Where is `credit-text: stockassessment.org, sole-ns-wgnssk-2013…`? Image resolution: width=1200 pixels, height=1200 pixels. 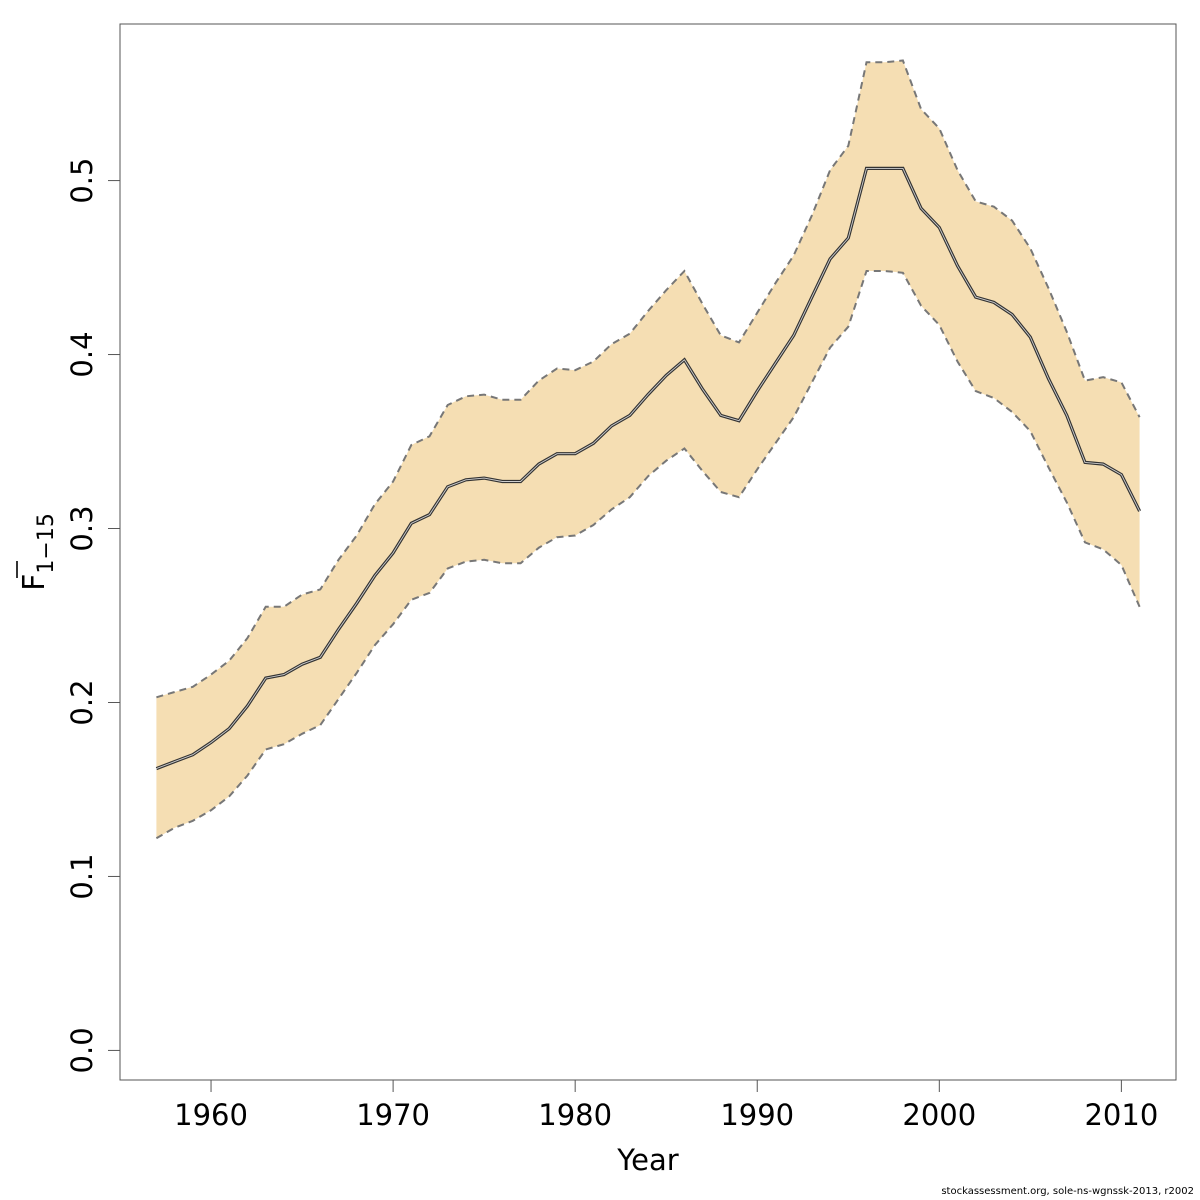 credit-text: stockassessment.org, sole-ns-wgnssk-2013… is located at coordinates (1067, 1191).